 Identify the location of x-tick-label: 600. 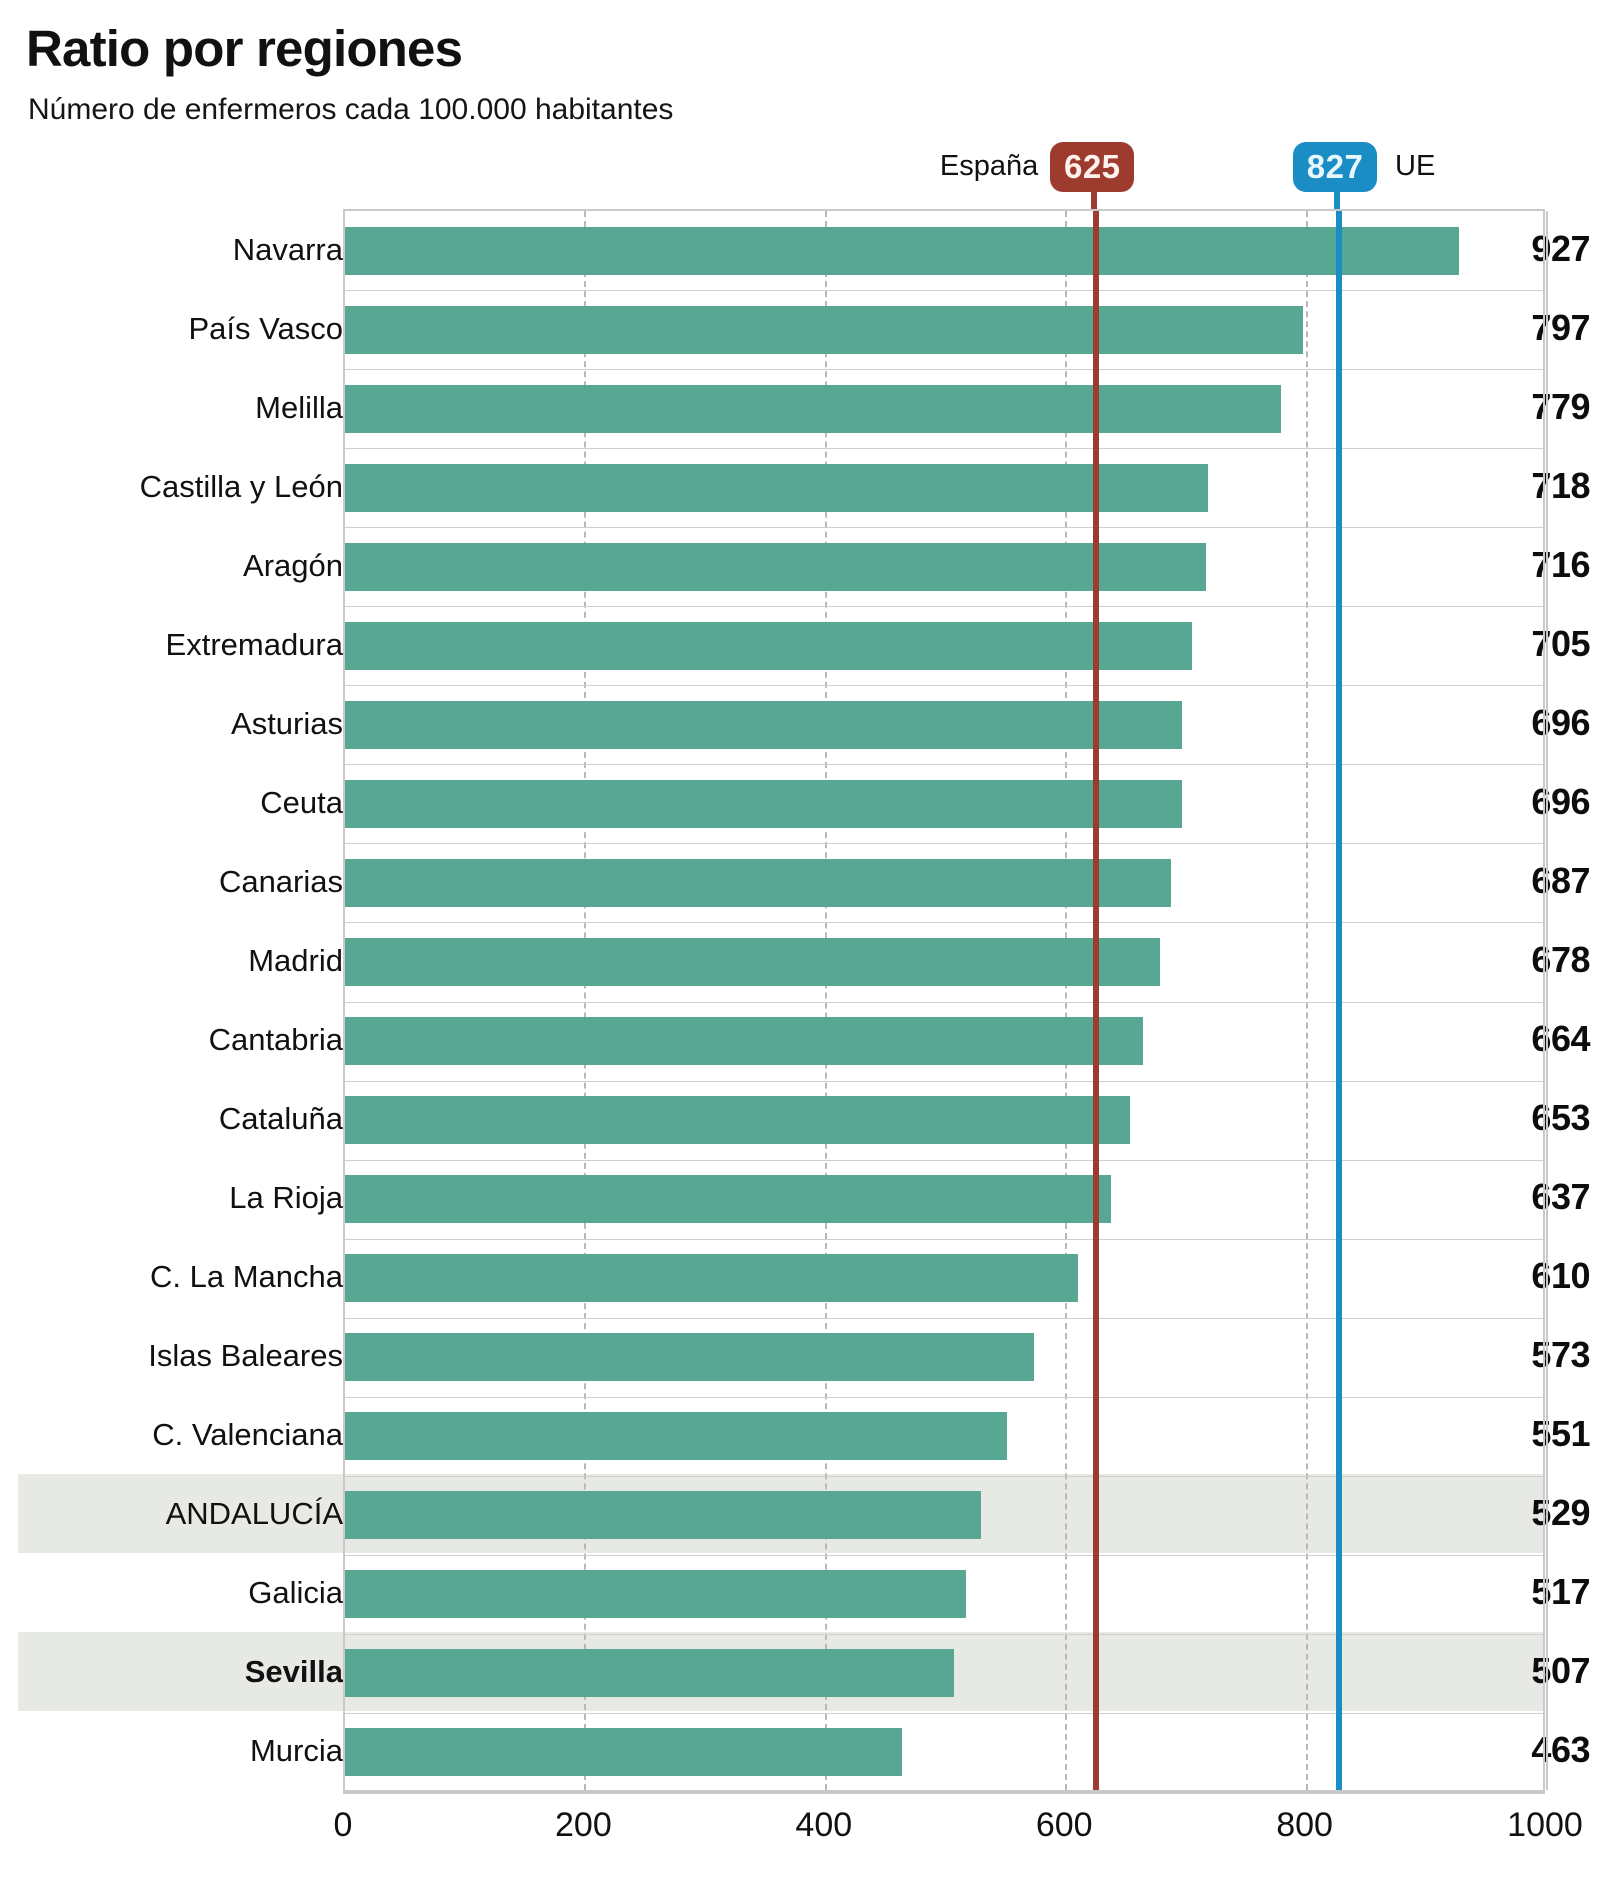
(1064, 1825).